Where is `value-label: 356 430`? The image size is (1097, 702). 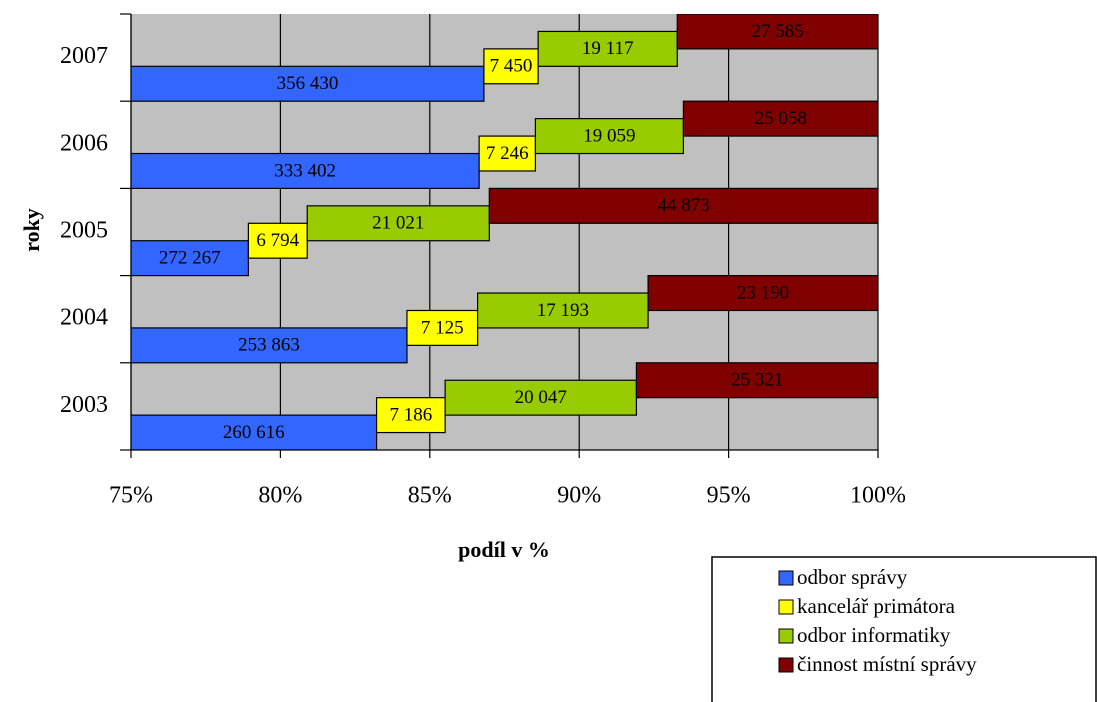
value-label: 356 430 is located at coordinates (308, 83).